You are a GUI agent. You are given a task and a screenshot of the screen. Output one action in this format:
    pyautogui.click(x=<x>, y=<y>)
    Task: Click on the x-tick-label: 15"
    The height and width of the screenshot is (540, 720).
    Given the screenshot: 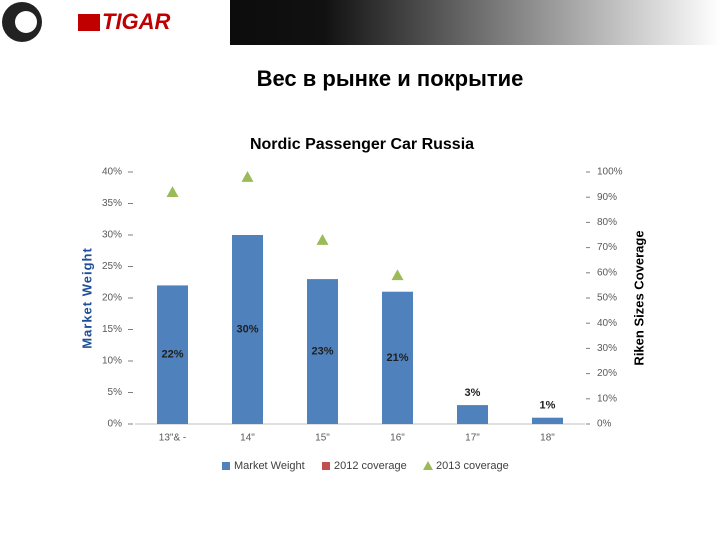 What is the action you would take?
    pyautogui.click(x=322, y=438)
    